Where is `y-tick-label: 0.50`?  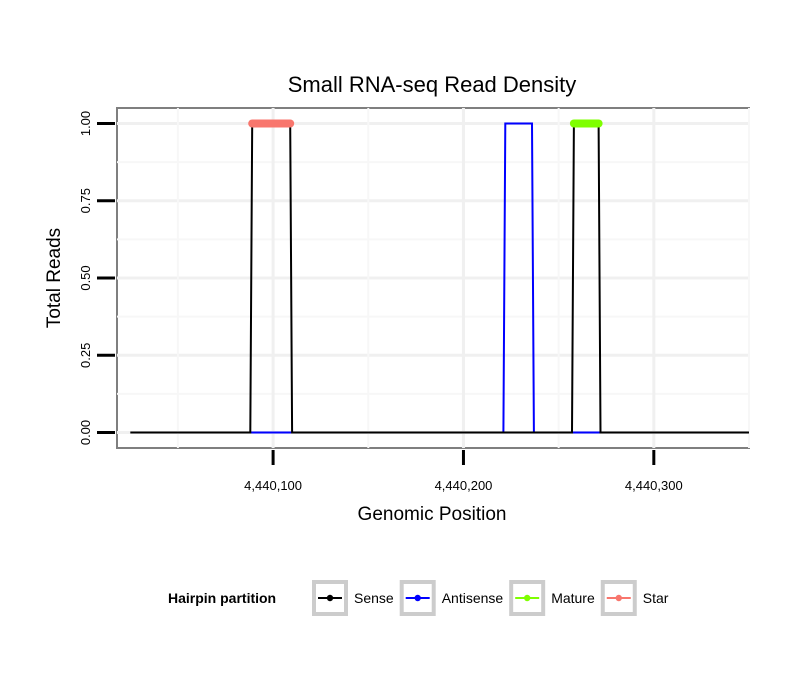
y-tick-label: 0.50 is located at coordinates (85, 277).